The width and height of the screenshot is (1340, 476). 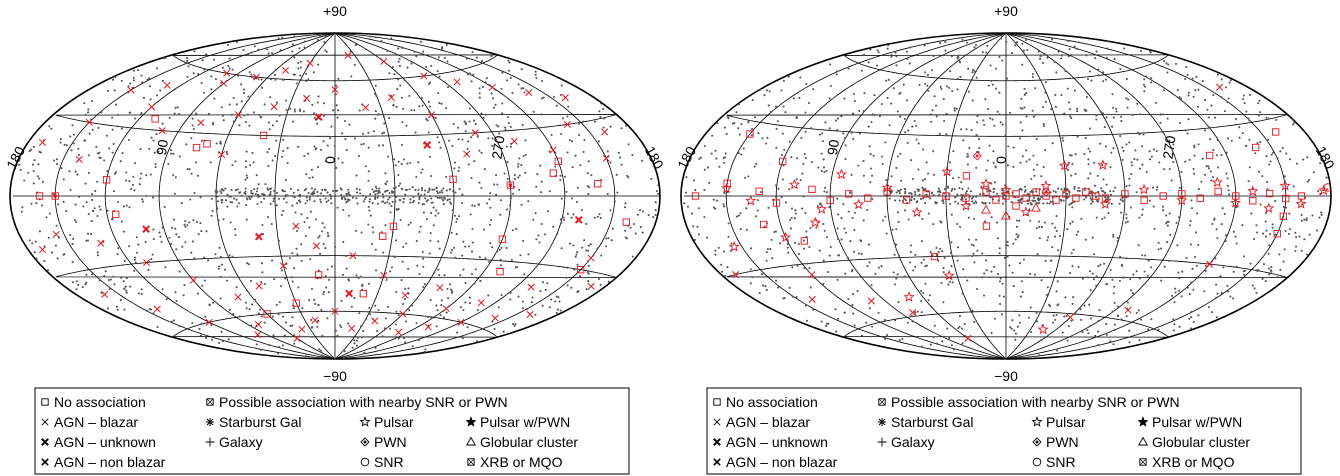 I want to click on marker-agn-blazar, so click(x=812, y=299).